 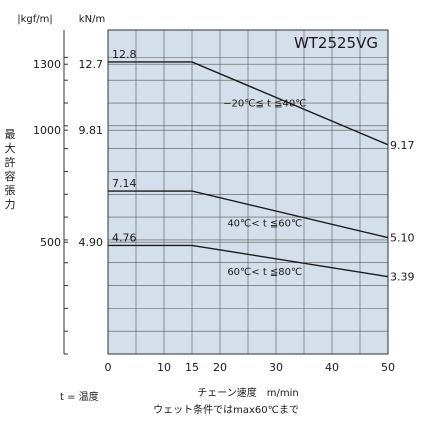 What do you see at coordinates (79, 396) in the screenshot?
I see `t-definition-note: t = 温度` at bounding box center [79, 396].